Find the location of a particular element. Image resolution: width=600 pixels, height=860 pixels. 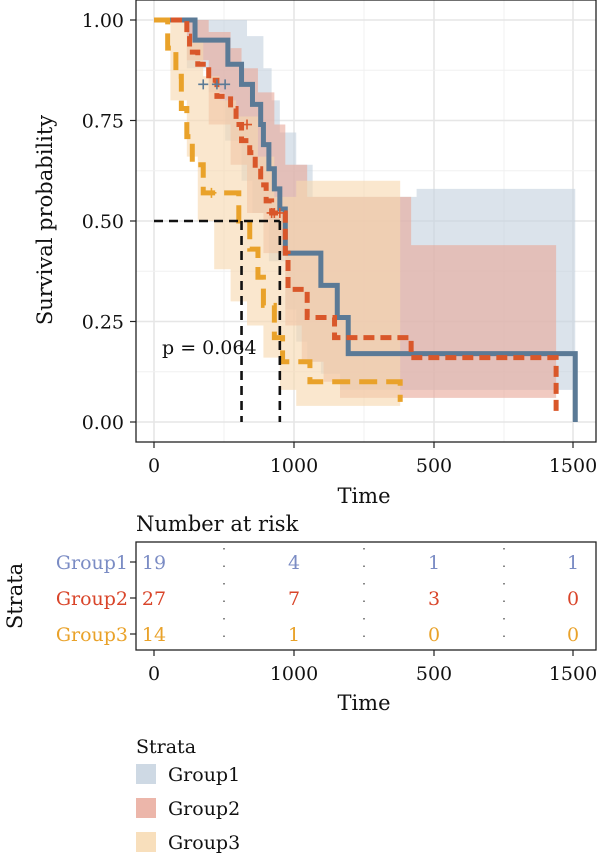

legend-items: Group1 Group2 Group3 is located at coordinates (188, 809).